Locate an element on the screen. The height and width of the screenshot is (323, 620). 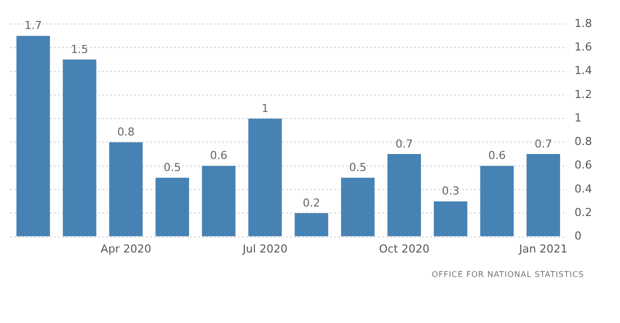
y-tick-label: 0.8 is located at coordinates (583, 141).